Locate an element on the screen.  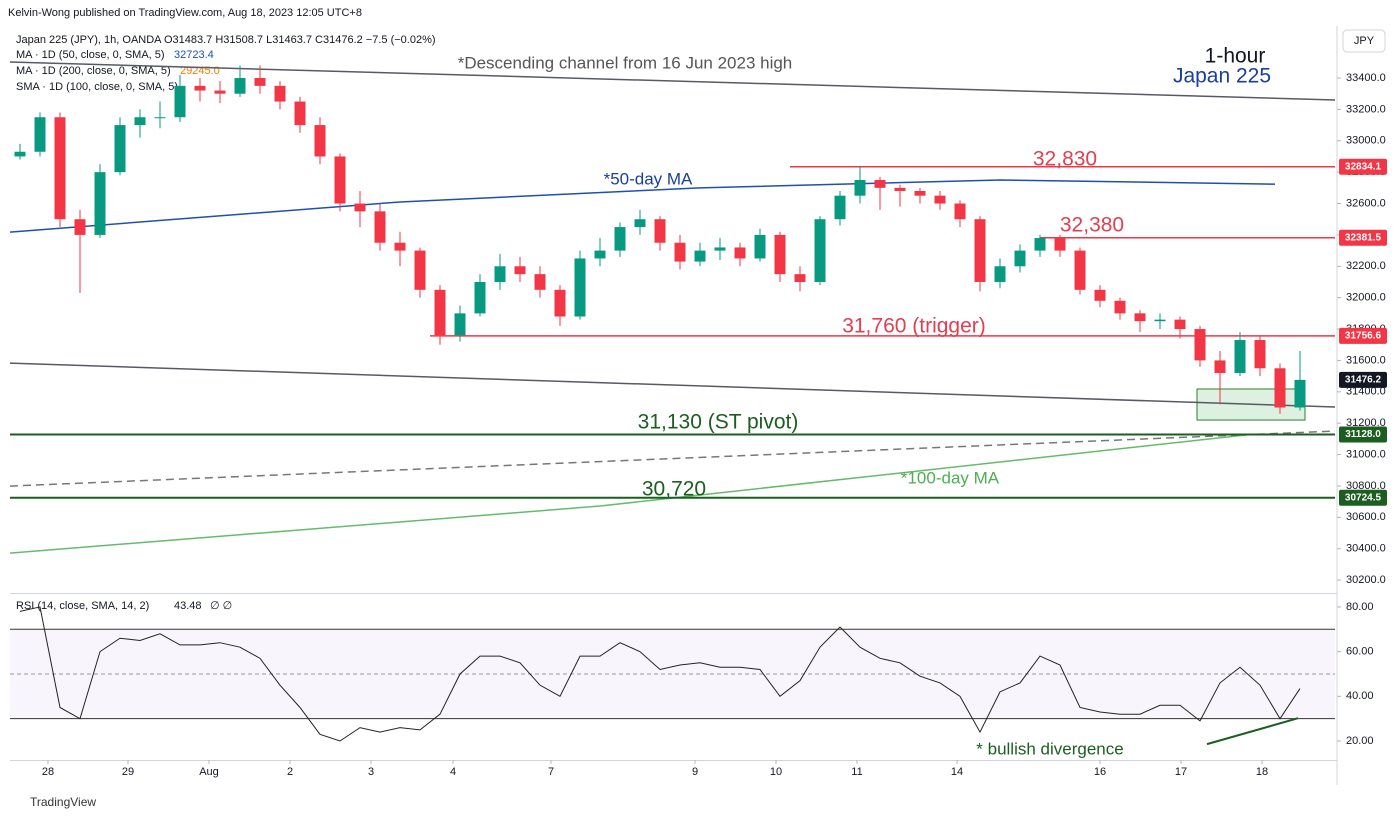
rsi-tick-label: 80.00 is located at coordinates (1360, 607).